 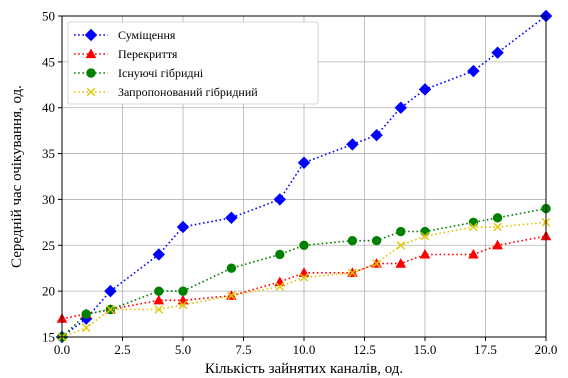 I want to click on x-tick-label: 0.0, so click(x=62, y=349).